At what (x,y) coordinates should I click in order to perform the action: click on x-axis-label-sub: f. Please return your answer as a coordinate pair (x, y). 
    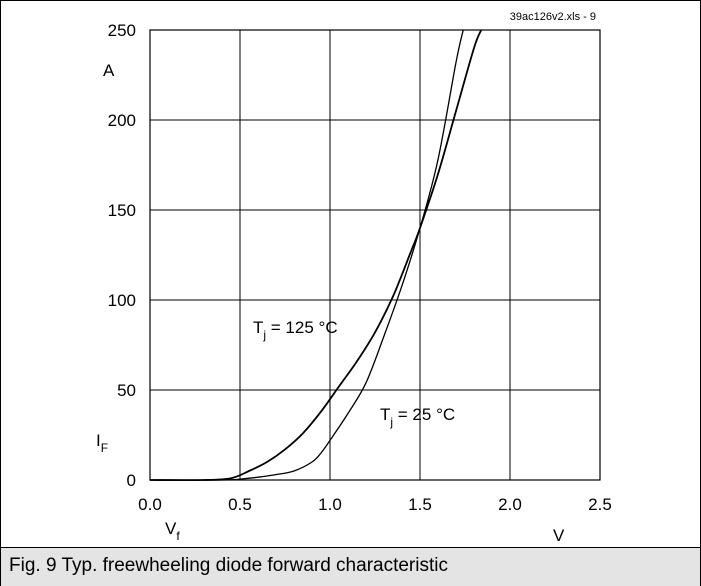
    Looking at the image, I should click on (178, 536).